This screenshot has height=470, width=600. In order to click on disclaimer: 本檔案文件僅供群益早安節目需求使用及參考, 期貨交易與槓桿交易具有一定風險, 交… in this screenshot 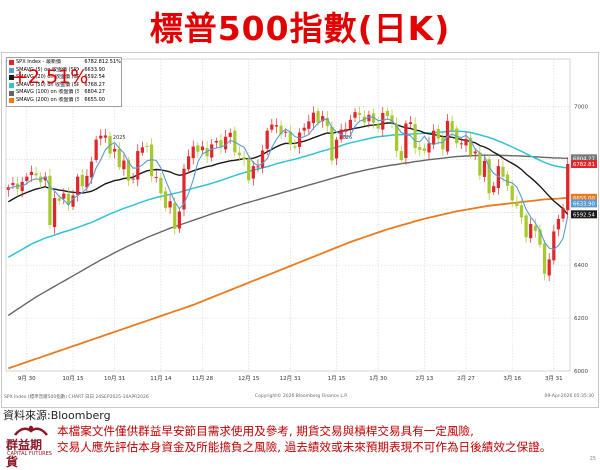, I will do `click(327, 439)`.